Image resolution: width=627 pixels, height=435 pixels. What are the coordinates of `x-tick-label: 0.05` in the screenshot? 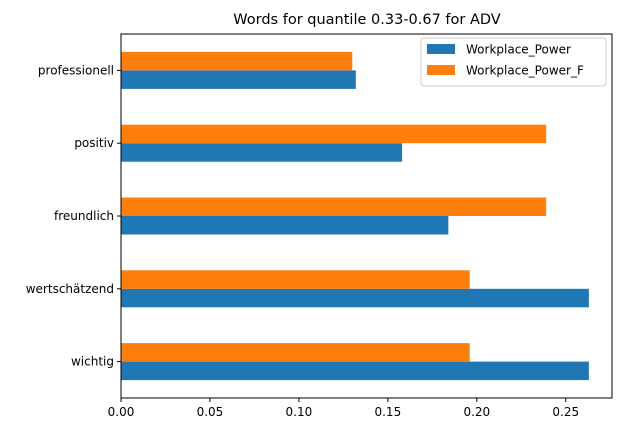 It's located at (210, 412).